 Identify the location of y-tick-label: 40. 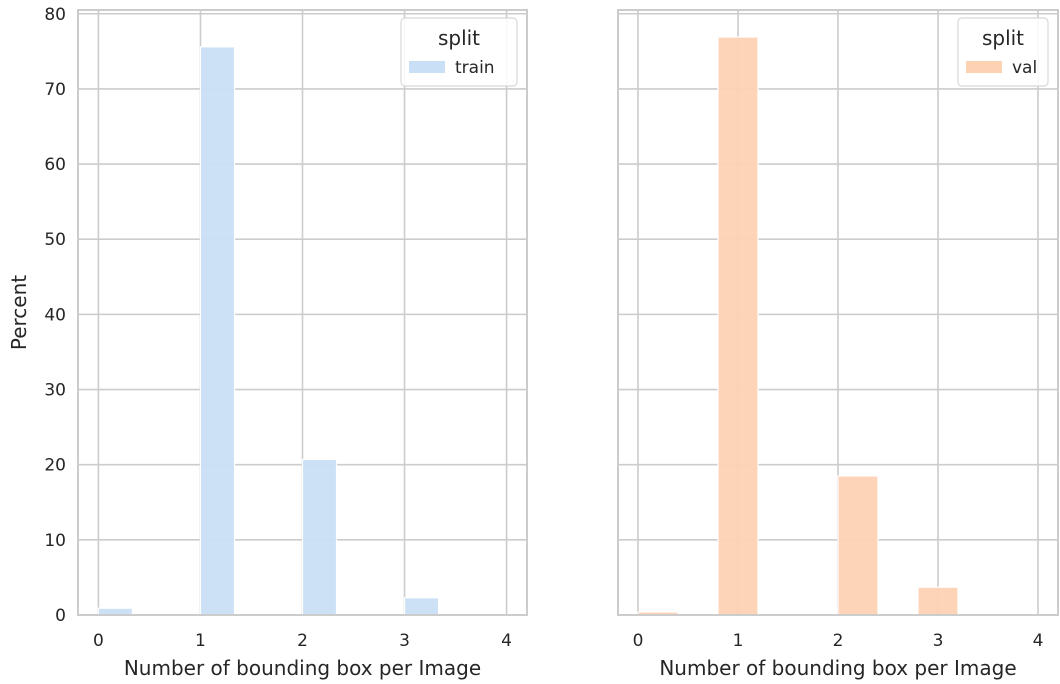
(55, 315).